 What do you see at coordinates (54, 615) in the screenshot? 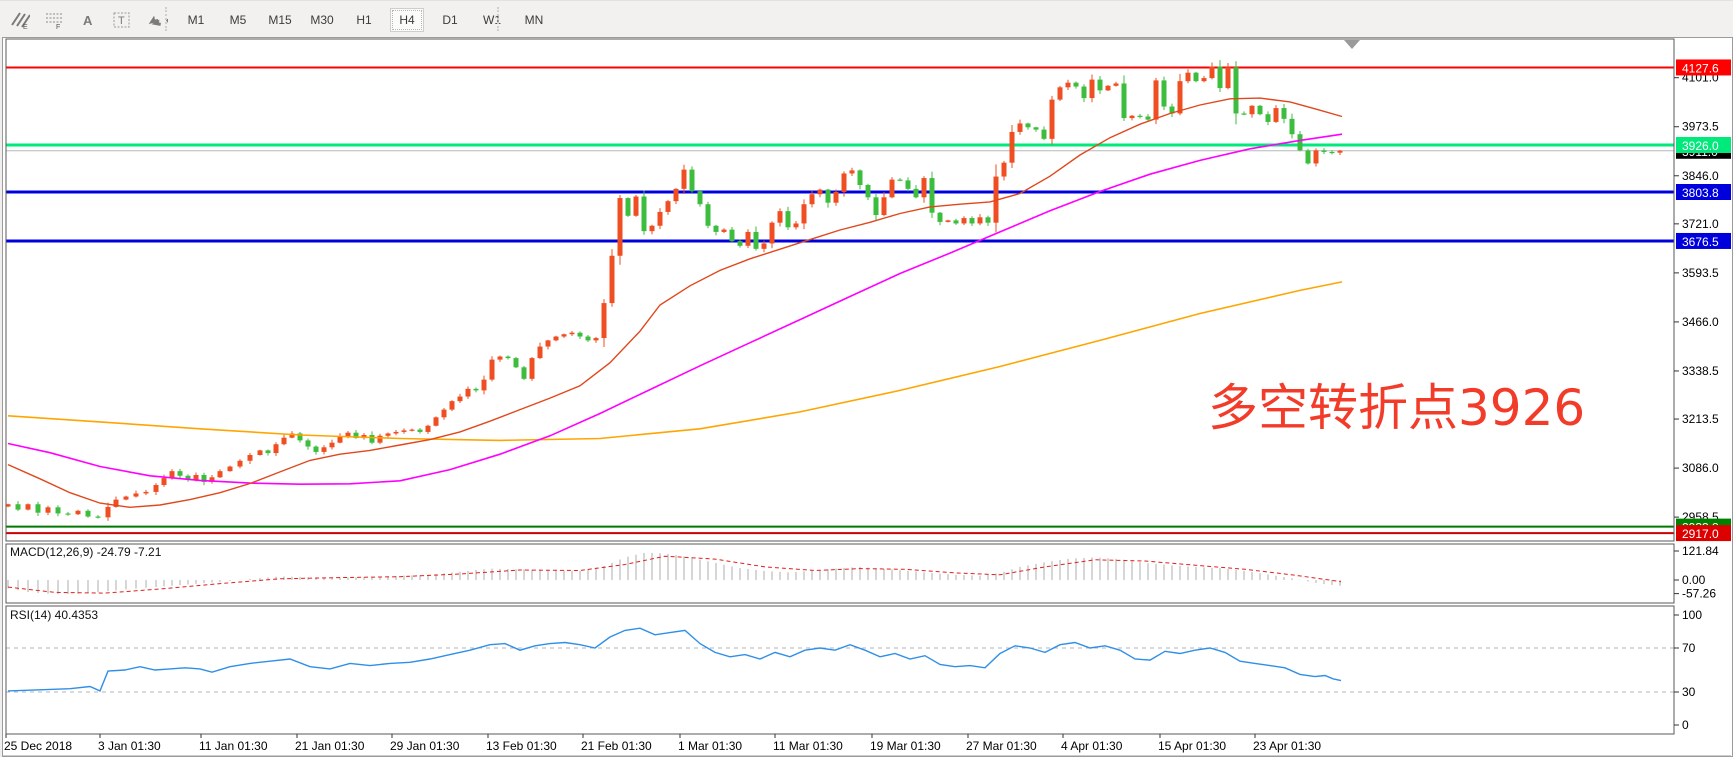
I see `rsi-label: RSI(14) 40.4353` at bounding box center [54, 615].